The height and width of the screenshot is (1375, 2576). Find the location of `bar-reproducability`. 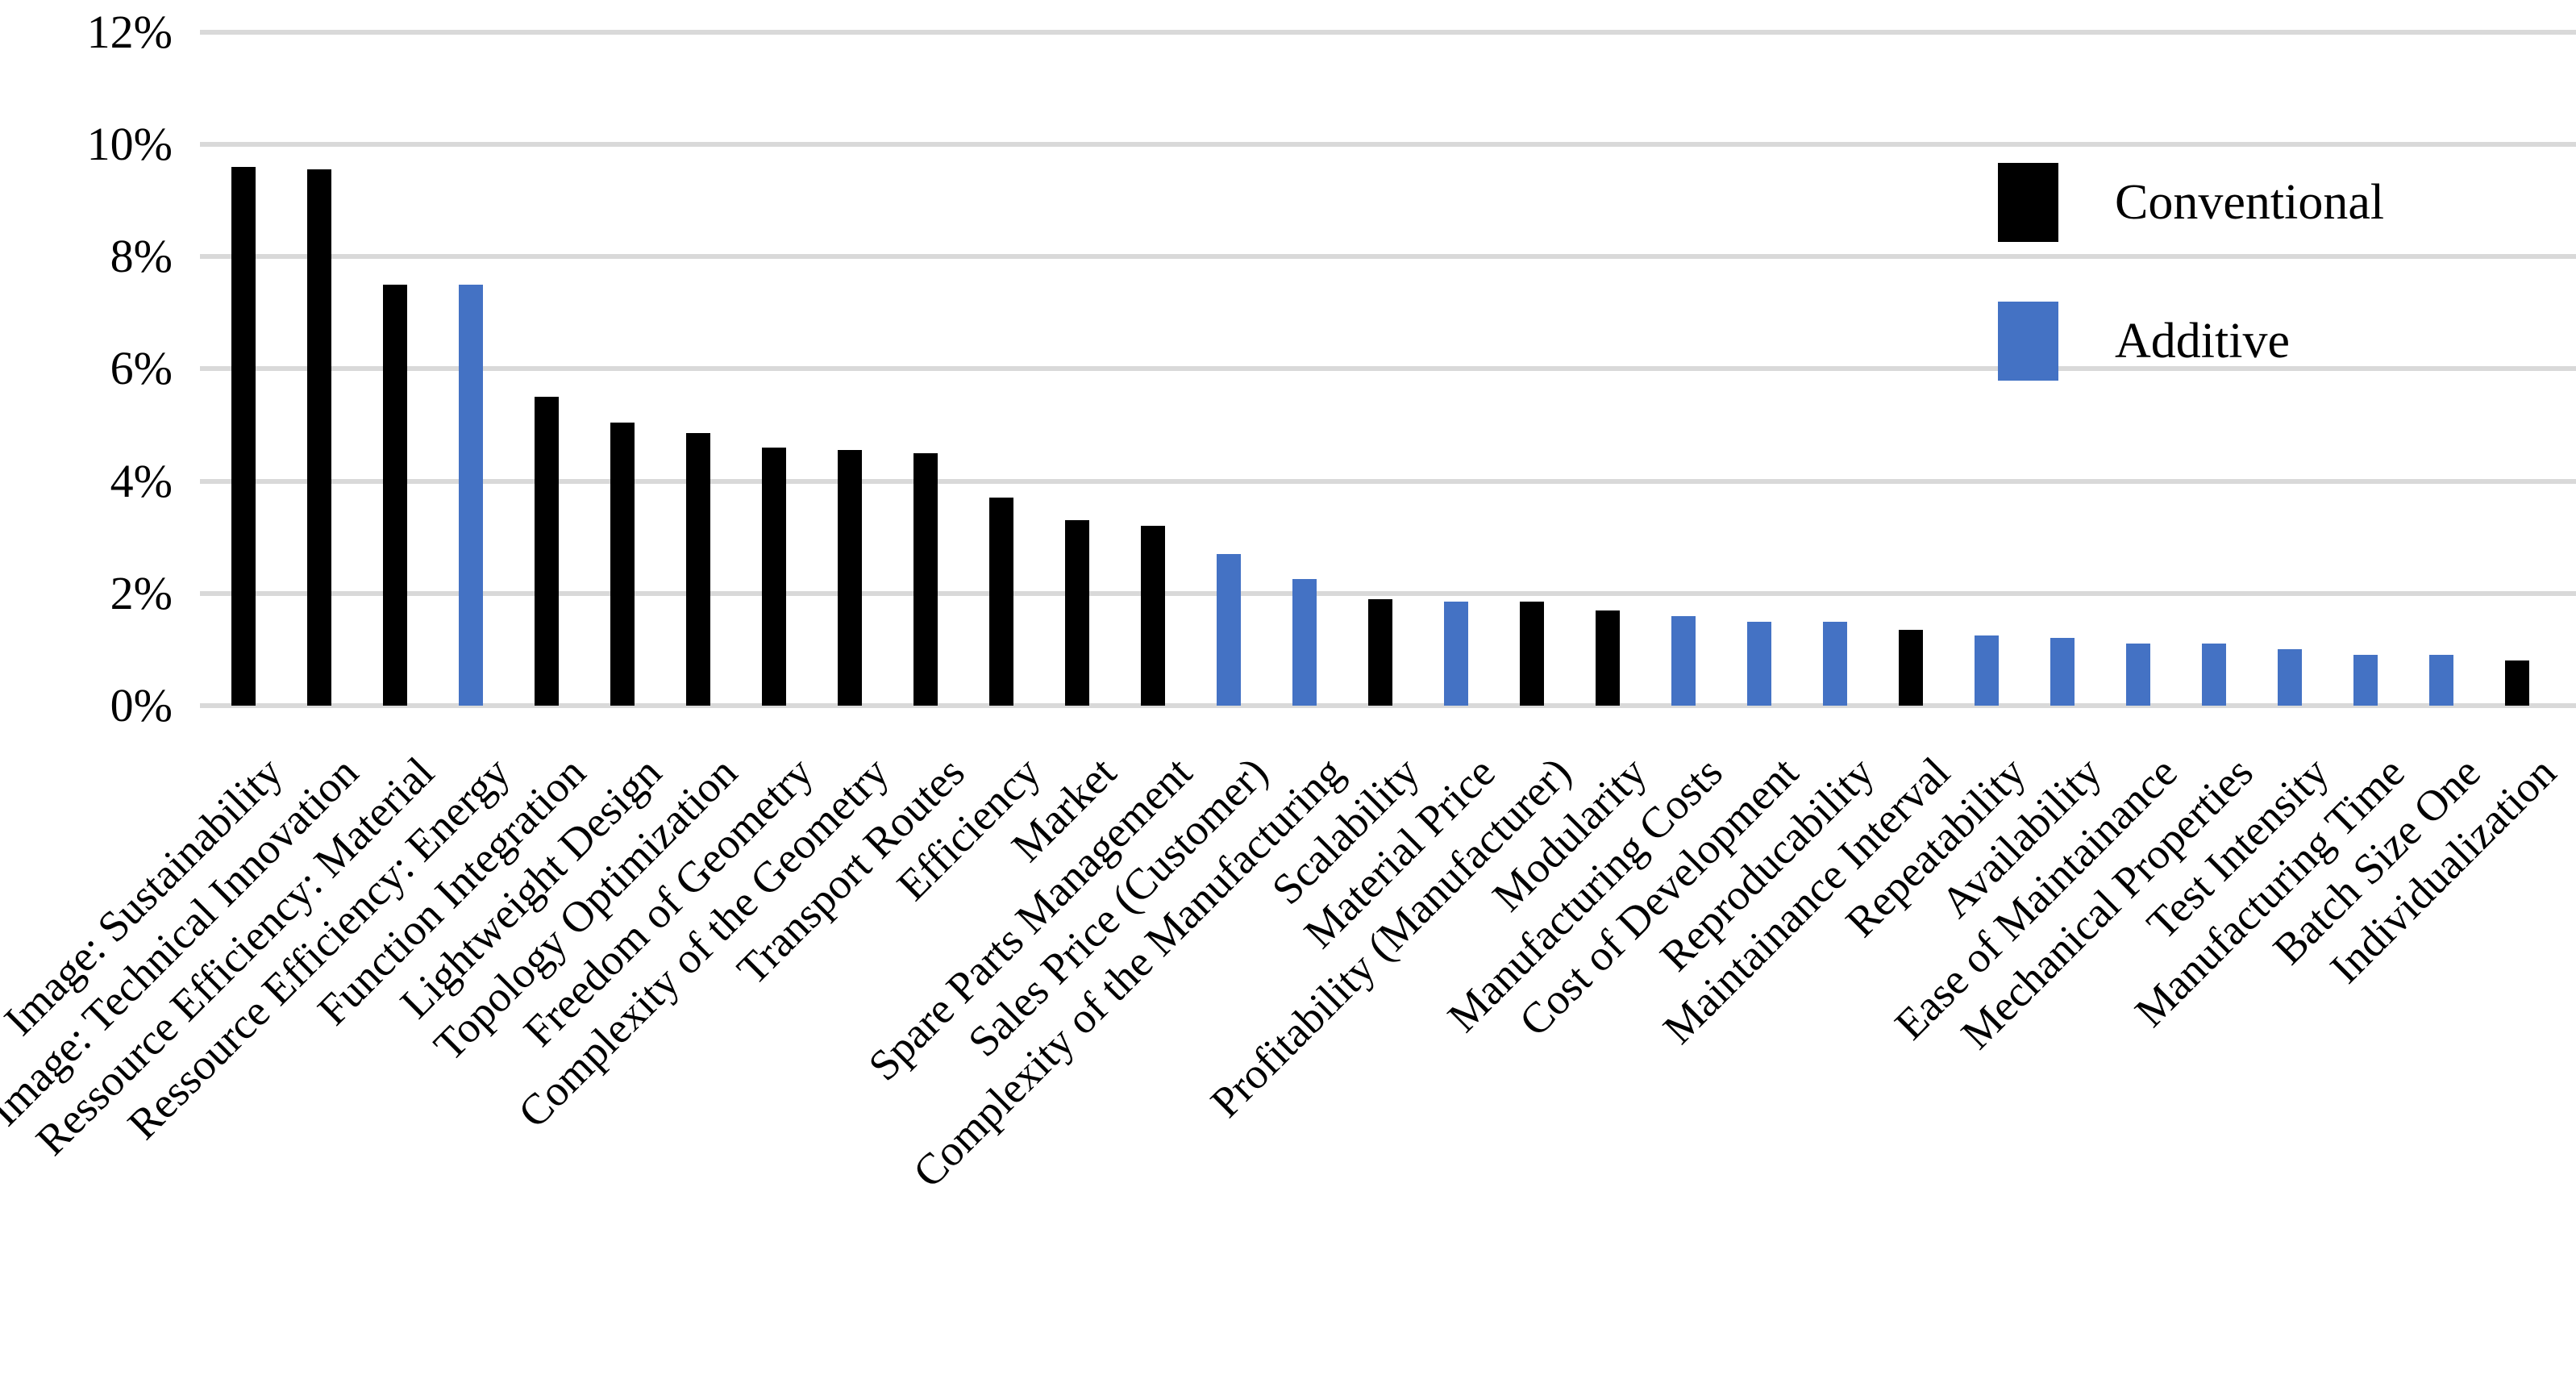

bar-reproducability is located at coordinates (1835, 664).